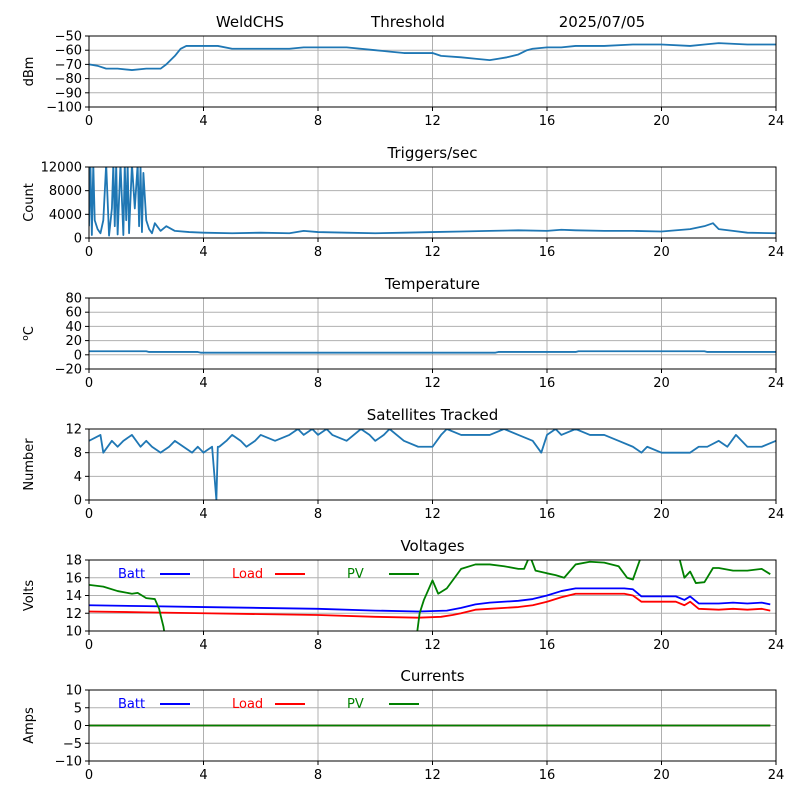 This screenshot has height=800, width=800. I want to click on y-tick-label-threshold: −80, so click(68, 79).